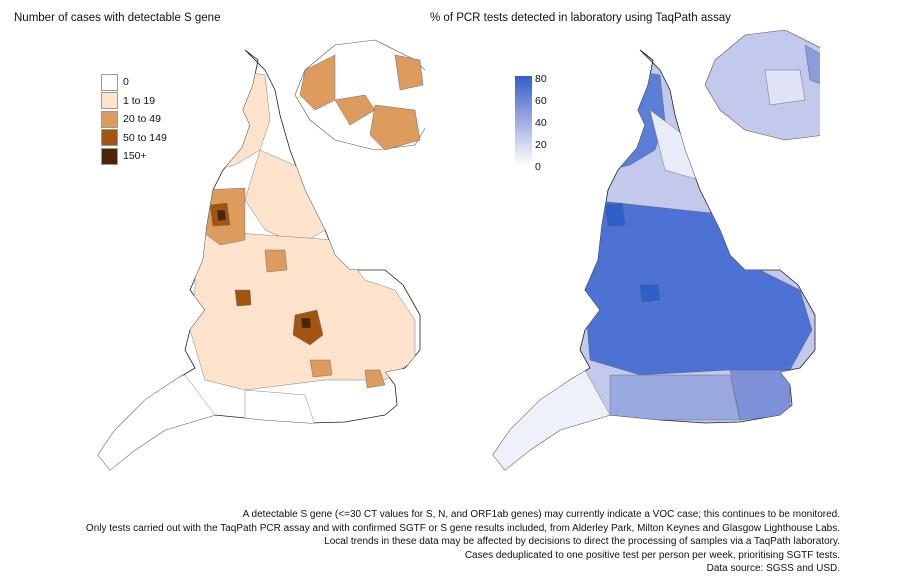  I want to click on legend-tick-label: 40, so click(541, 123).